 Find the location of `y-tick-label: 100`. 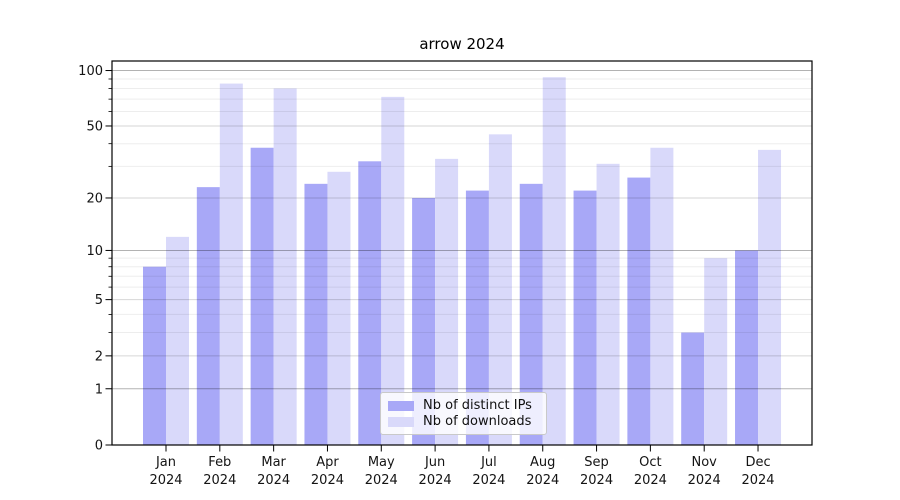

y-tick-label: 100 is located at coordinates (90, 71).